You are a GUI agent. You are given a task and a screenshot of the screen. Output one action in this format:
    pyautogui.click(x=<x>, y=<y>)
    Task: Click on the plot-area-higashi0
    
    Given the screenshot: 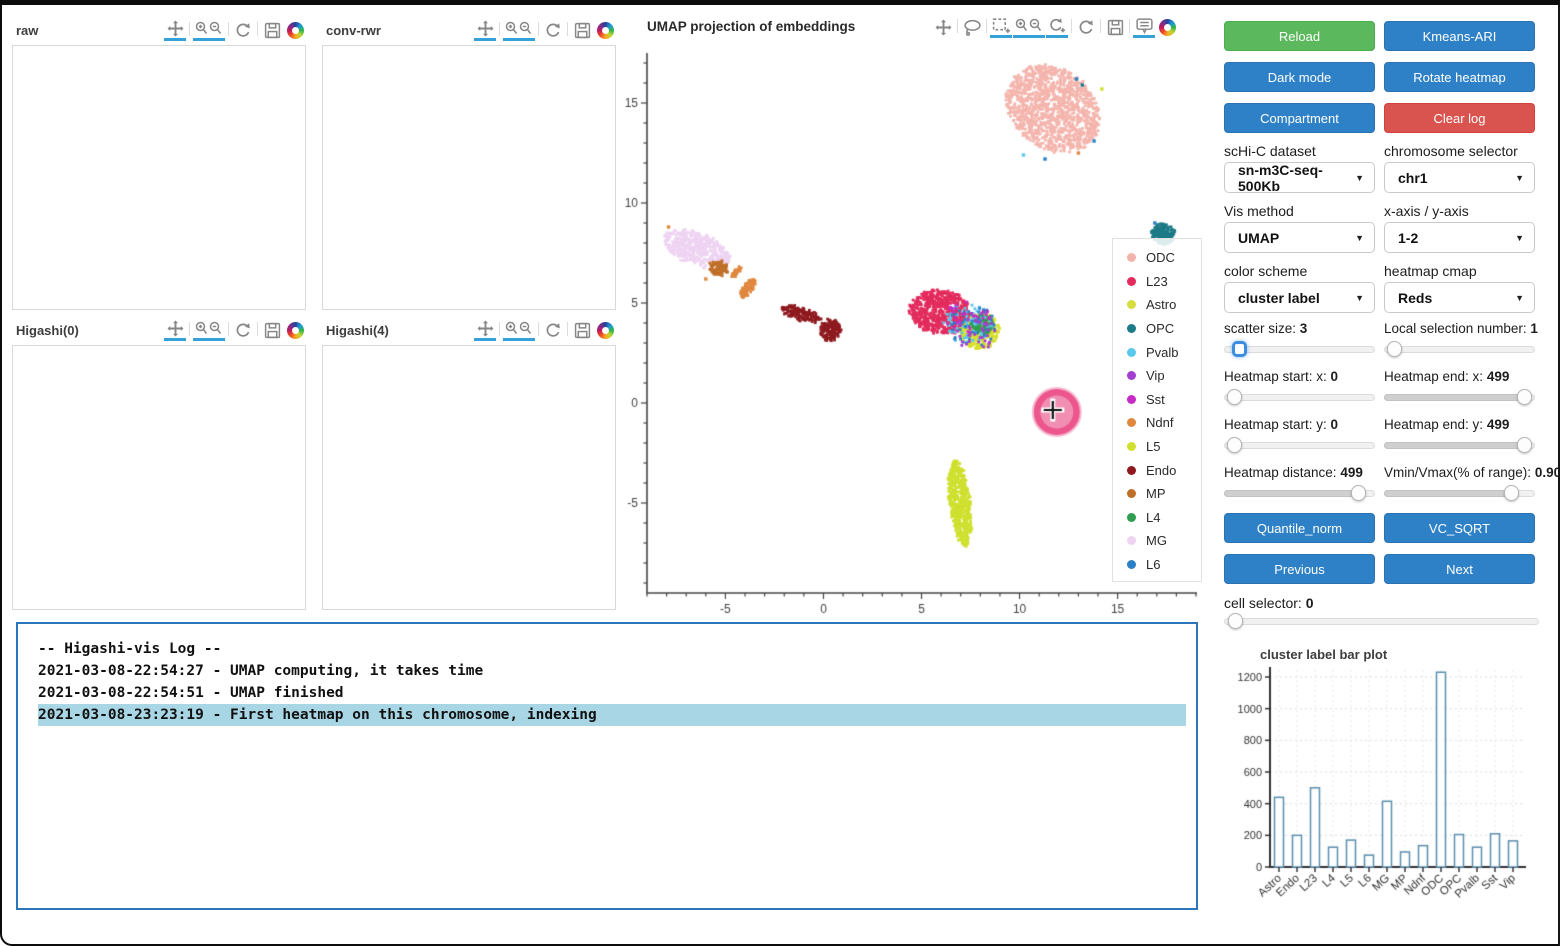 What is the action you would take?
    pyautogui.click(x=159, y=477)
    